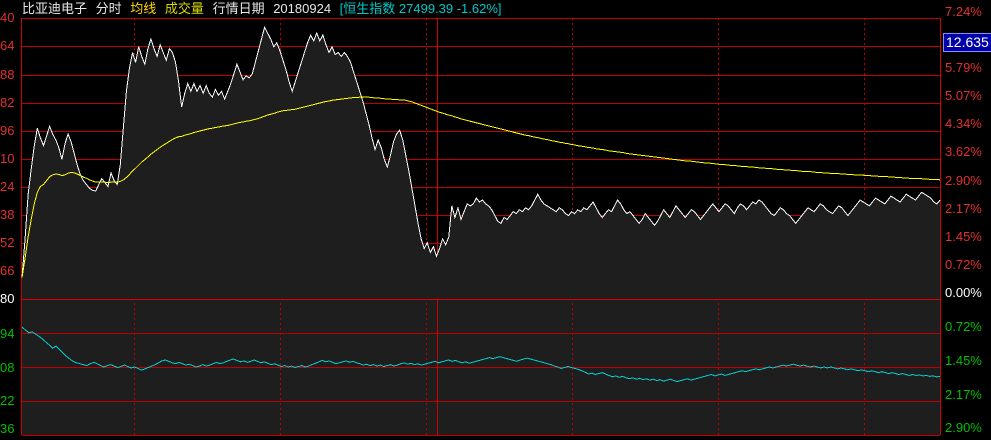 Image resolution: width=991 pixels, height=440 pixels. Describe the element at coordinates (963, 292) in the screenshot. I see `percent-axis-tick: 0.00%` at that location.